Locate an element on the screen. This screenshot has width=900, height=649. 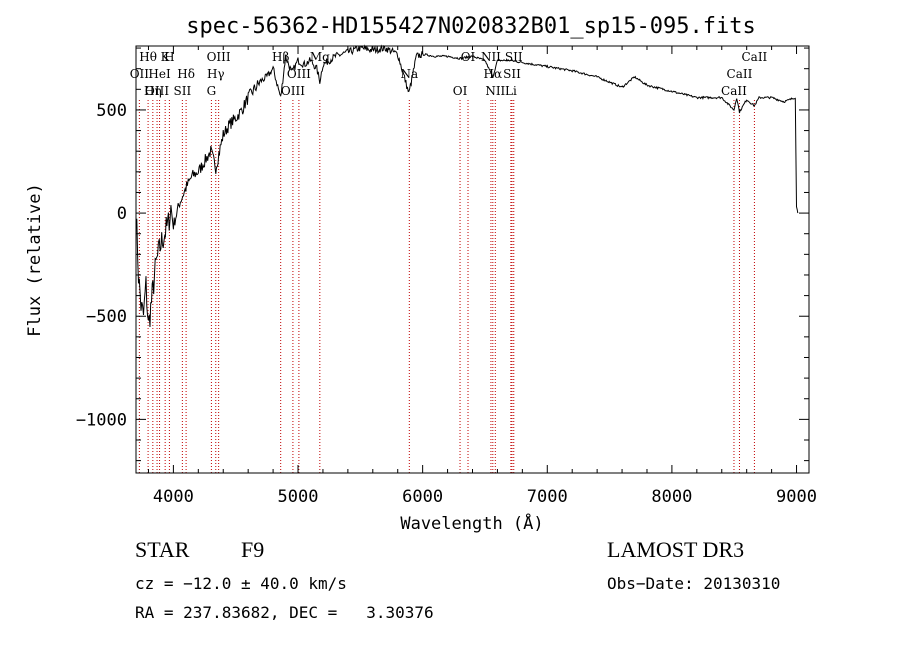
spectral-subclass: F9 is located at coordinates (253, 549).